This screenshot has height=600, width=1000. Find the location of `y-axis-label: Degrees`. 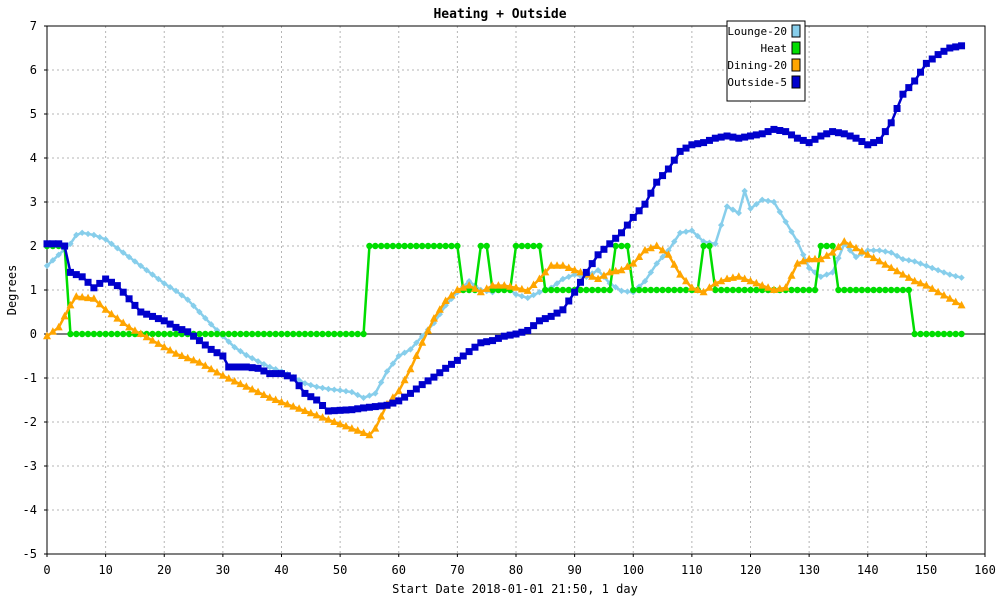

y-axis-label: Degrees is located at coordinates (12, 290).